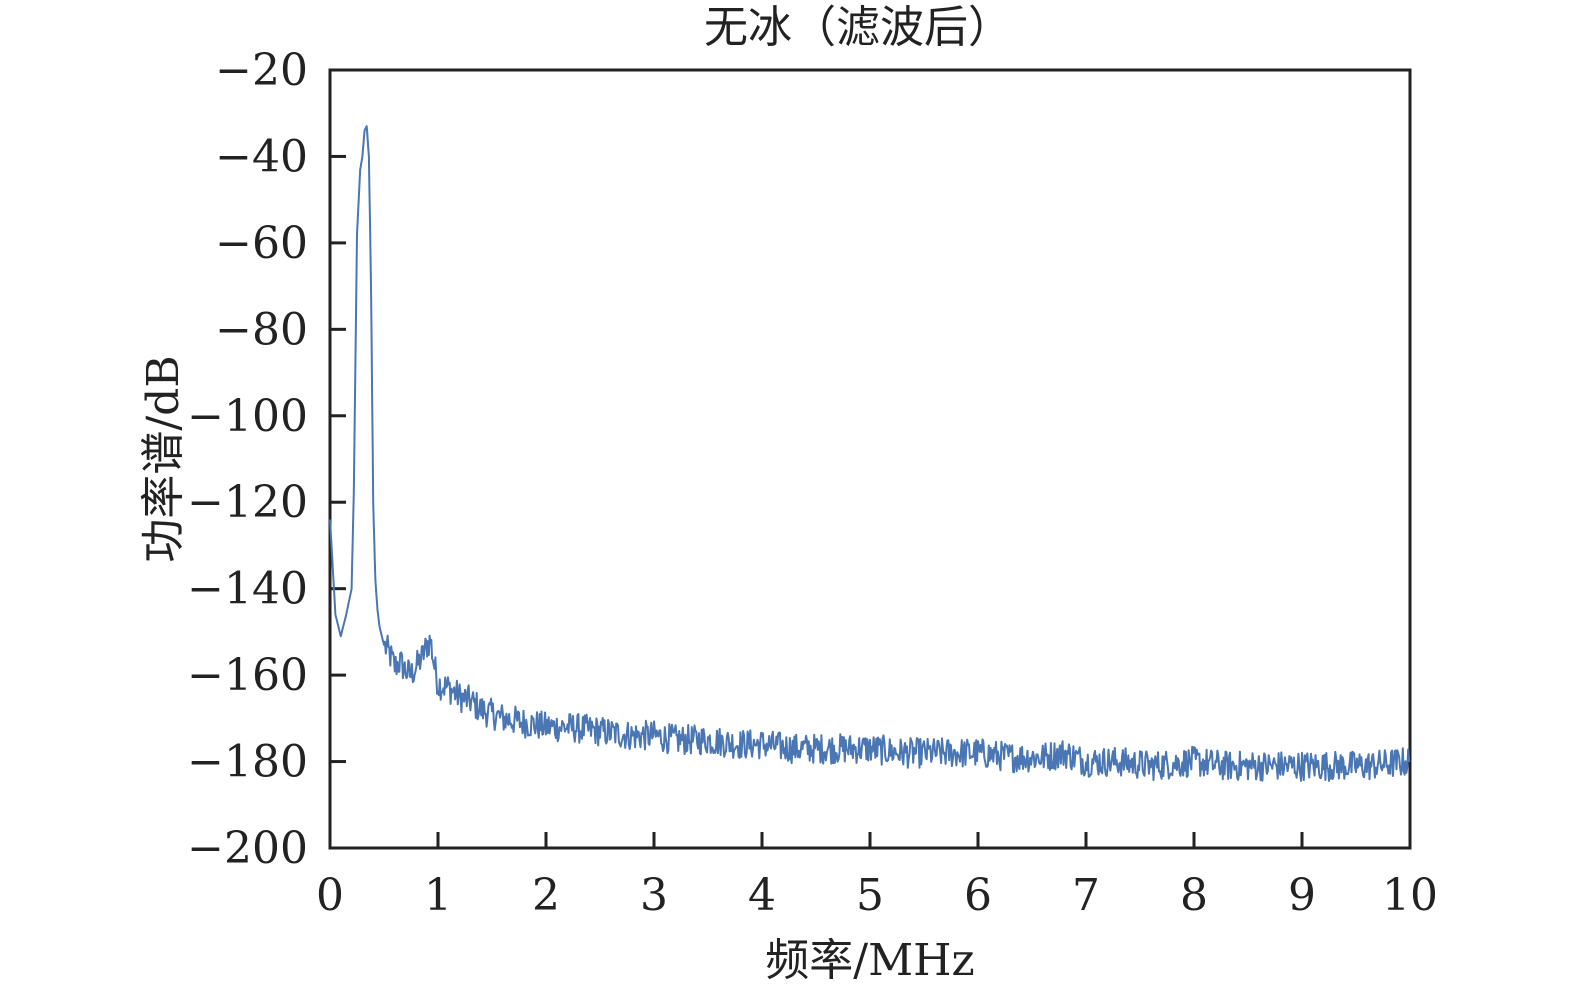 This screenshot has width=1575, height=994. I want to click on x-tick-label: 2, so click(546, 895).